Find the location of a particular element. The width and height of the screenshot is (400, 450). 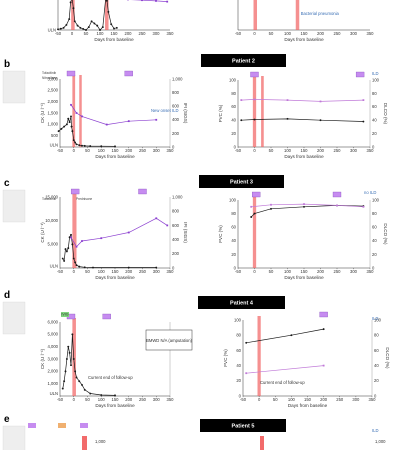

left-series-1-line is located at coordinates (119, 232).